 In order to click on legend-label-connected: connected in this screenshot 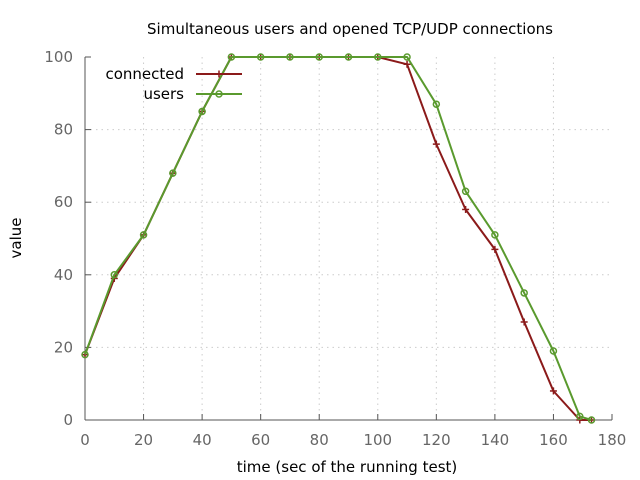, I will do `click(144, 74)`.